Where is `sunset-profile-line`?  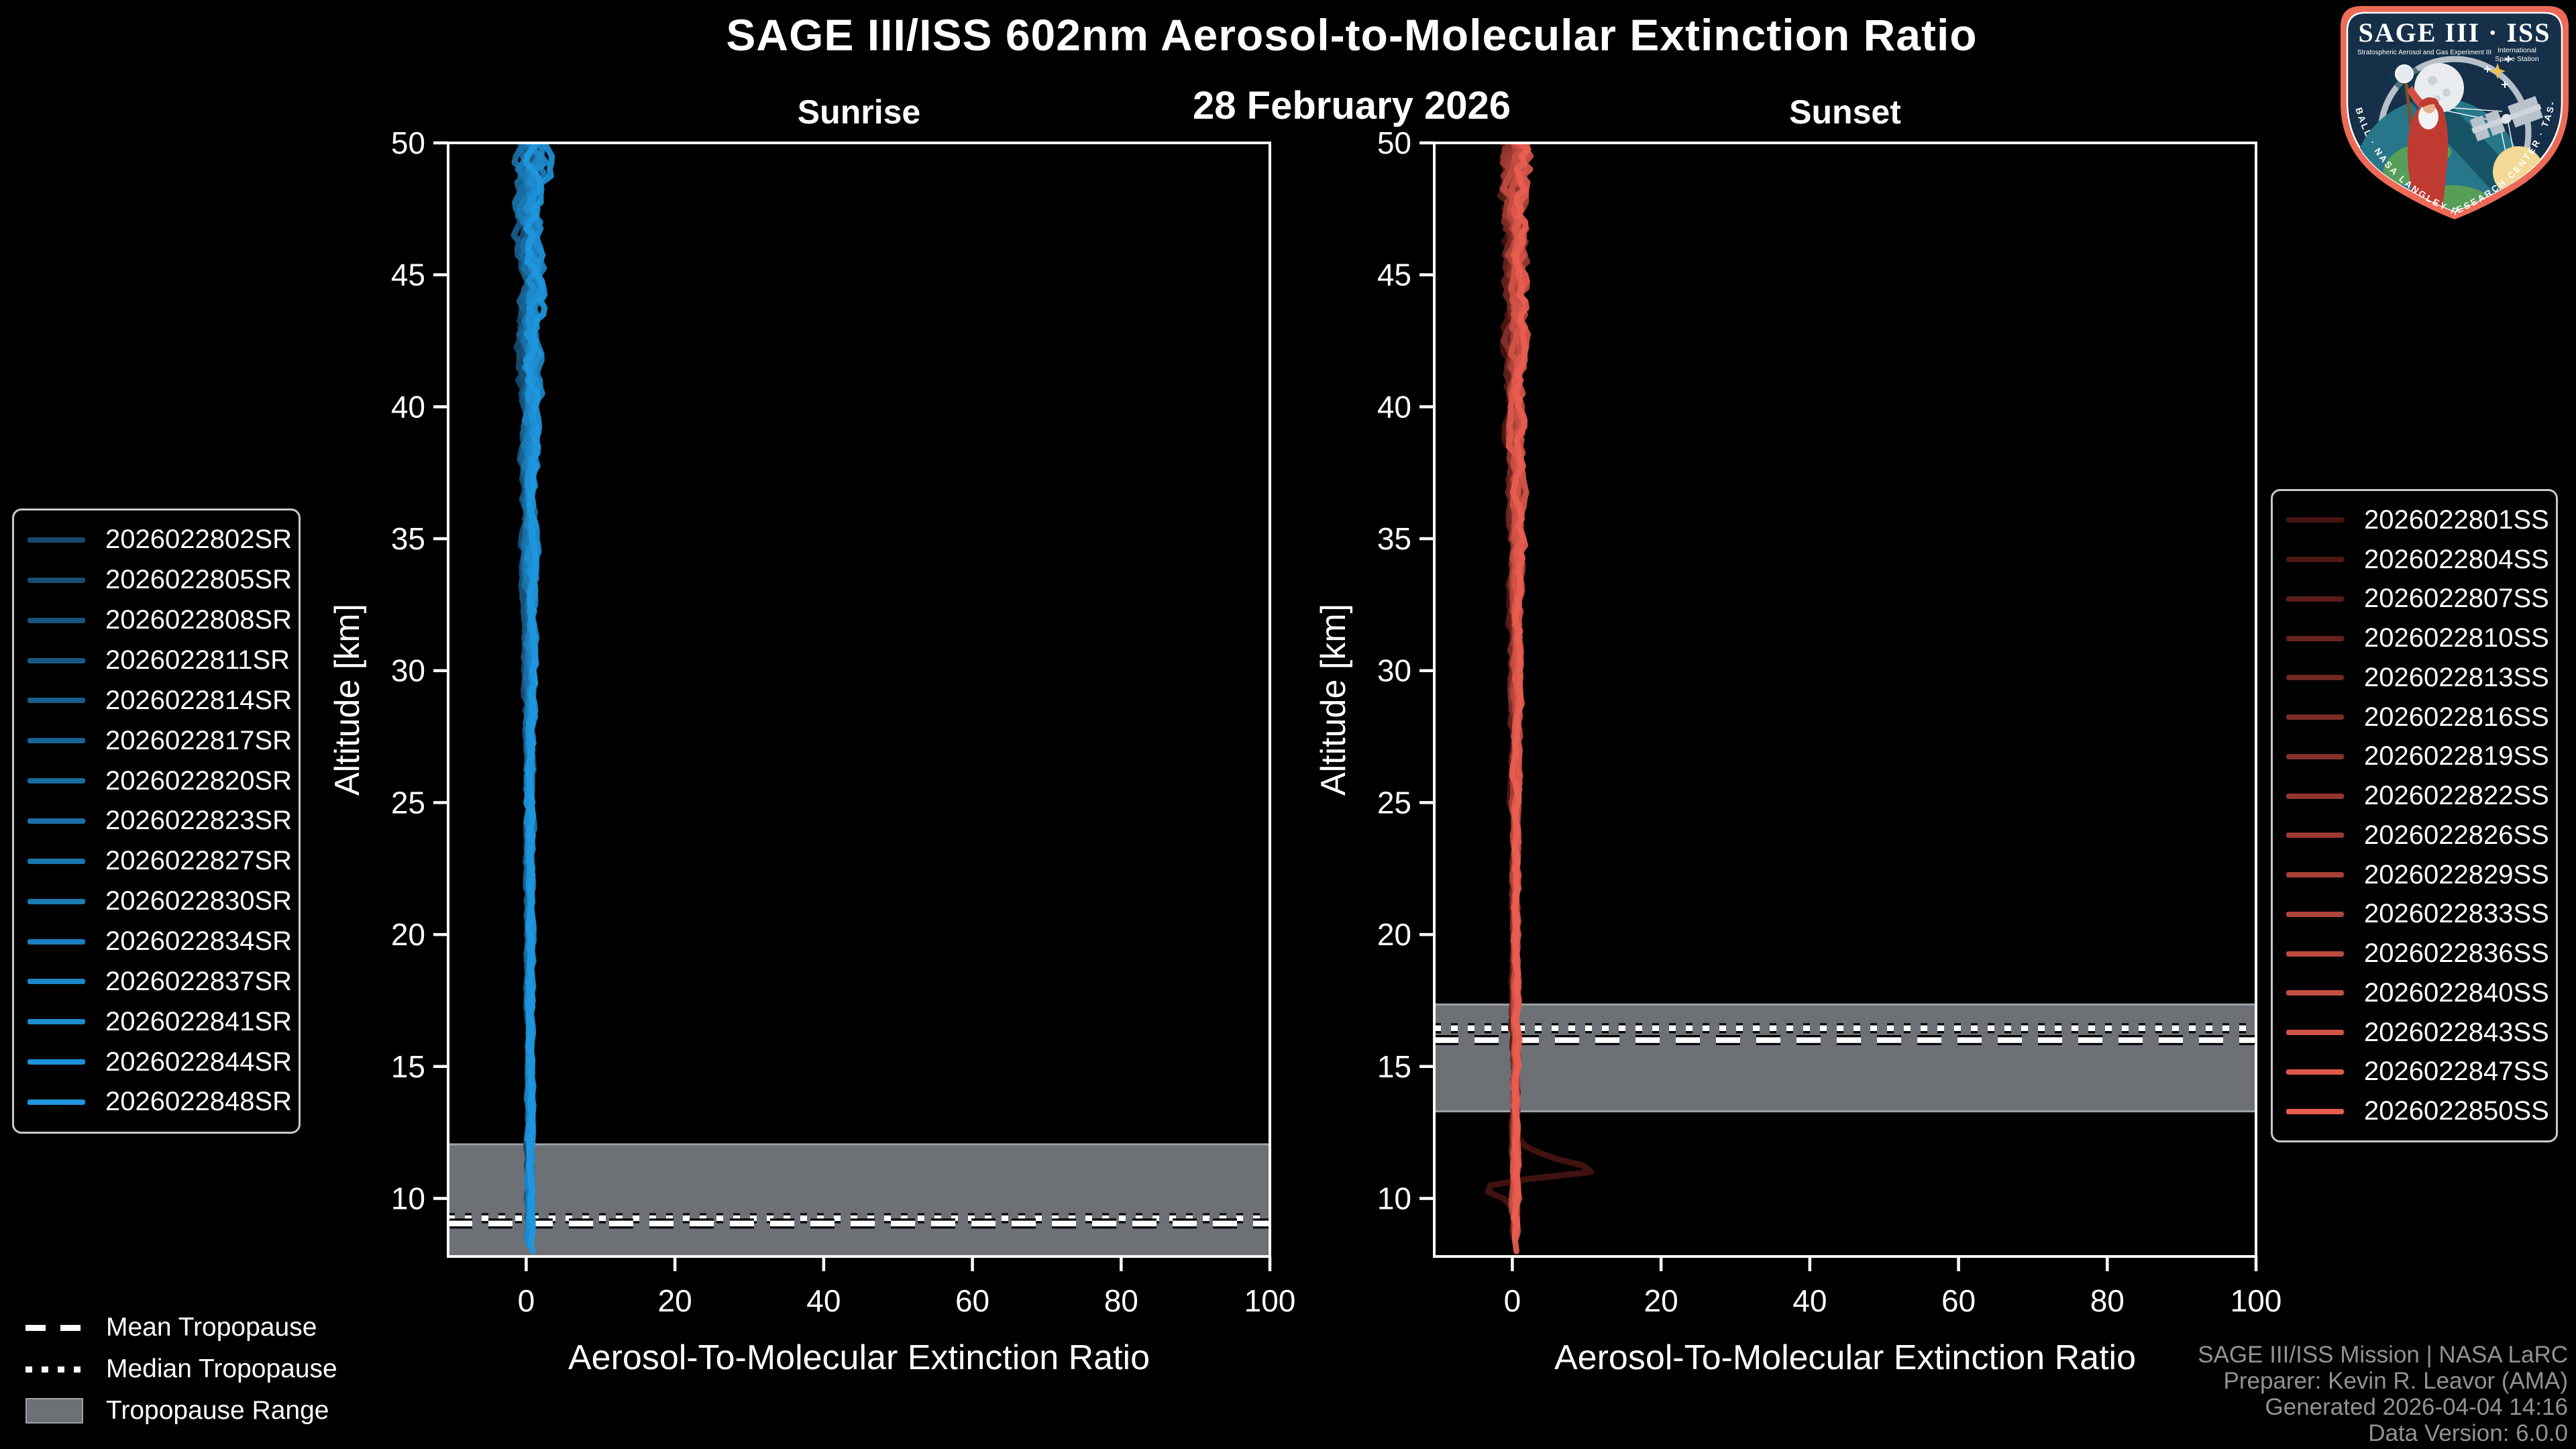 sunset-profile-line is located at coordinates (1520, 698).